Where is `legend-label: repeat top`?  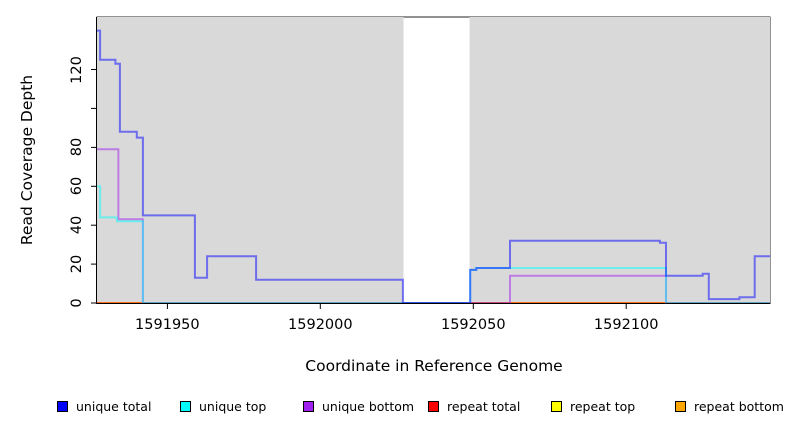
legend-label: repeat top is located at coordinates (603, 406).